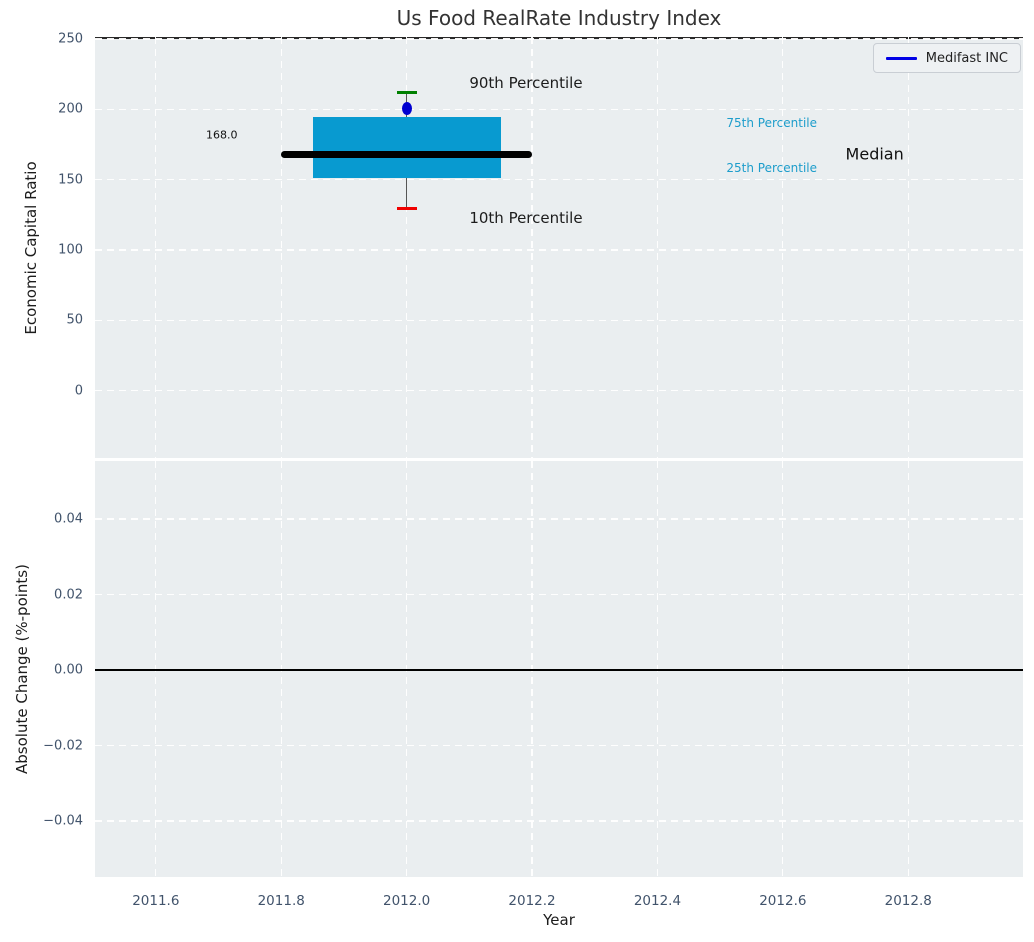 This screenshot has width=1034, height=942. Describe the element at coordinates (901, 58) in the screenshot. I see `legend-line-icon` at that location.